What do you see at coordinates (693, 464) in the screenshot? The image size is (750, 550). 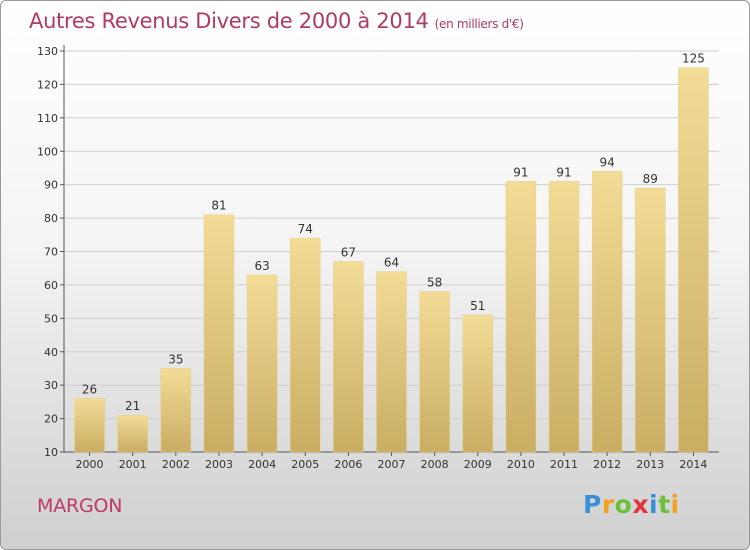 I see `x-tick-label-2014: 2014` at bounding box center [693, 464].